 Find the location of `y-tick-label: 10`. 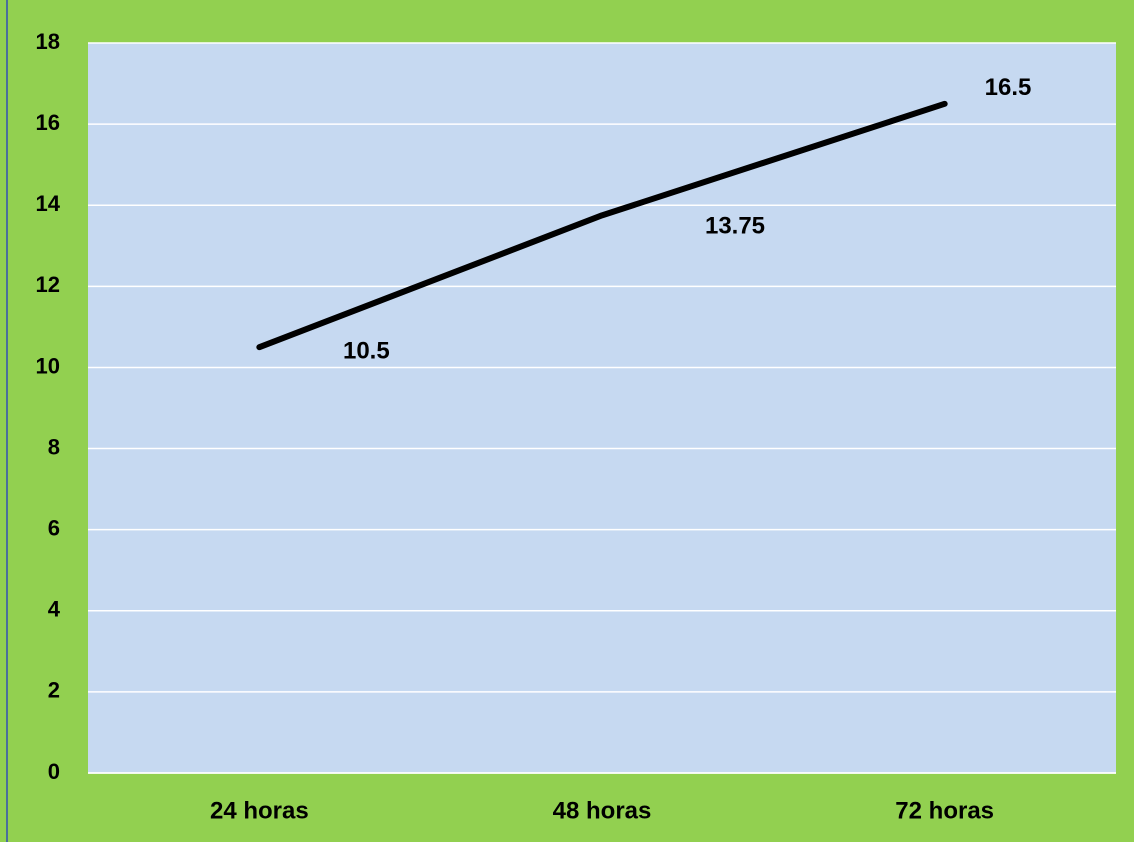

y-tick-label: 10 is located at coordinates (48, 365).